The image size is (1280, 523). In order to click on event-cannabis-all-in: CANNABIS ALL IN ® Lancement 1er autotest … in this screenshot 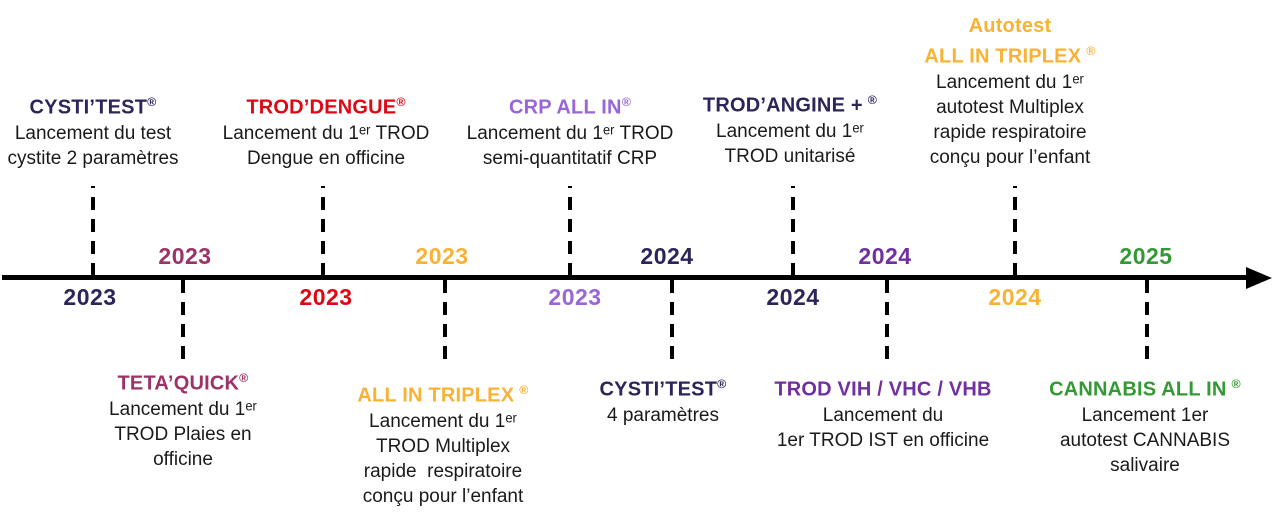, I will do `click(1145, 425)`.